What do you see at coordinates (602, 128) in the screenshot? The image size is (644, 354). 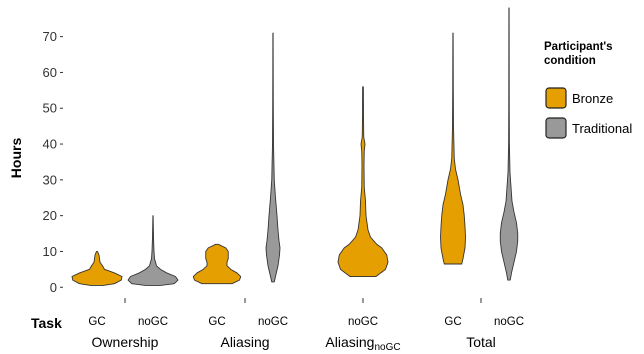 I see `legend-label-traditional: Traditional` at bounding box center [602, 128].